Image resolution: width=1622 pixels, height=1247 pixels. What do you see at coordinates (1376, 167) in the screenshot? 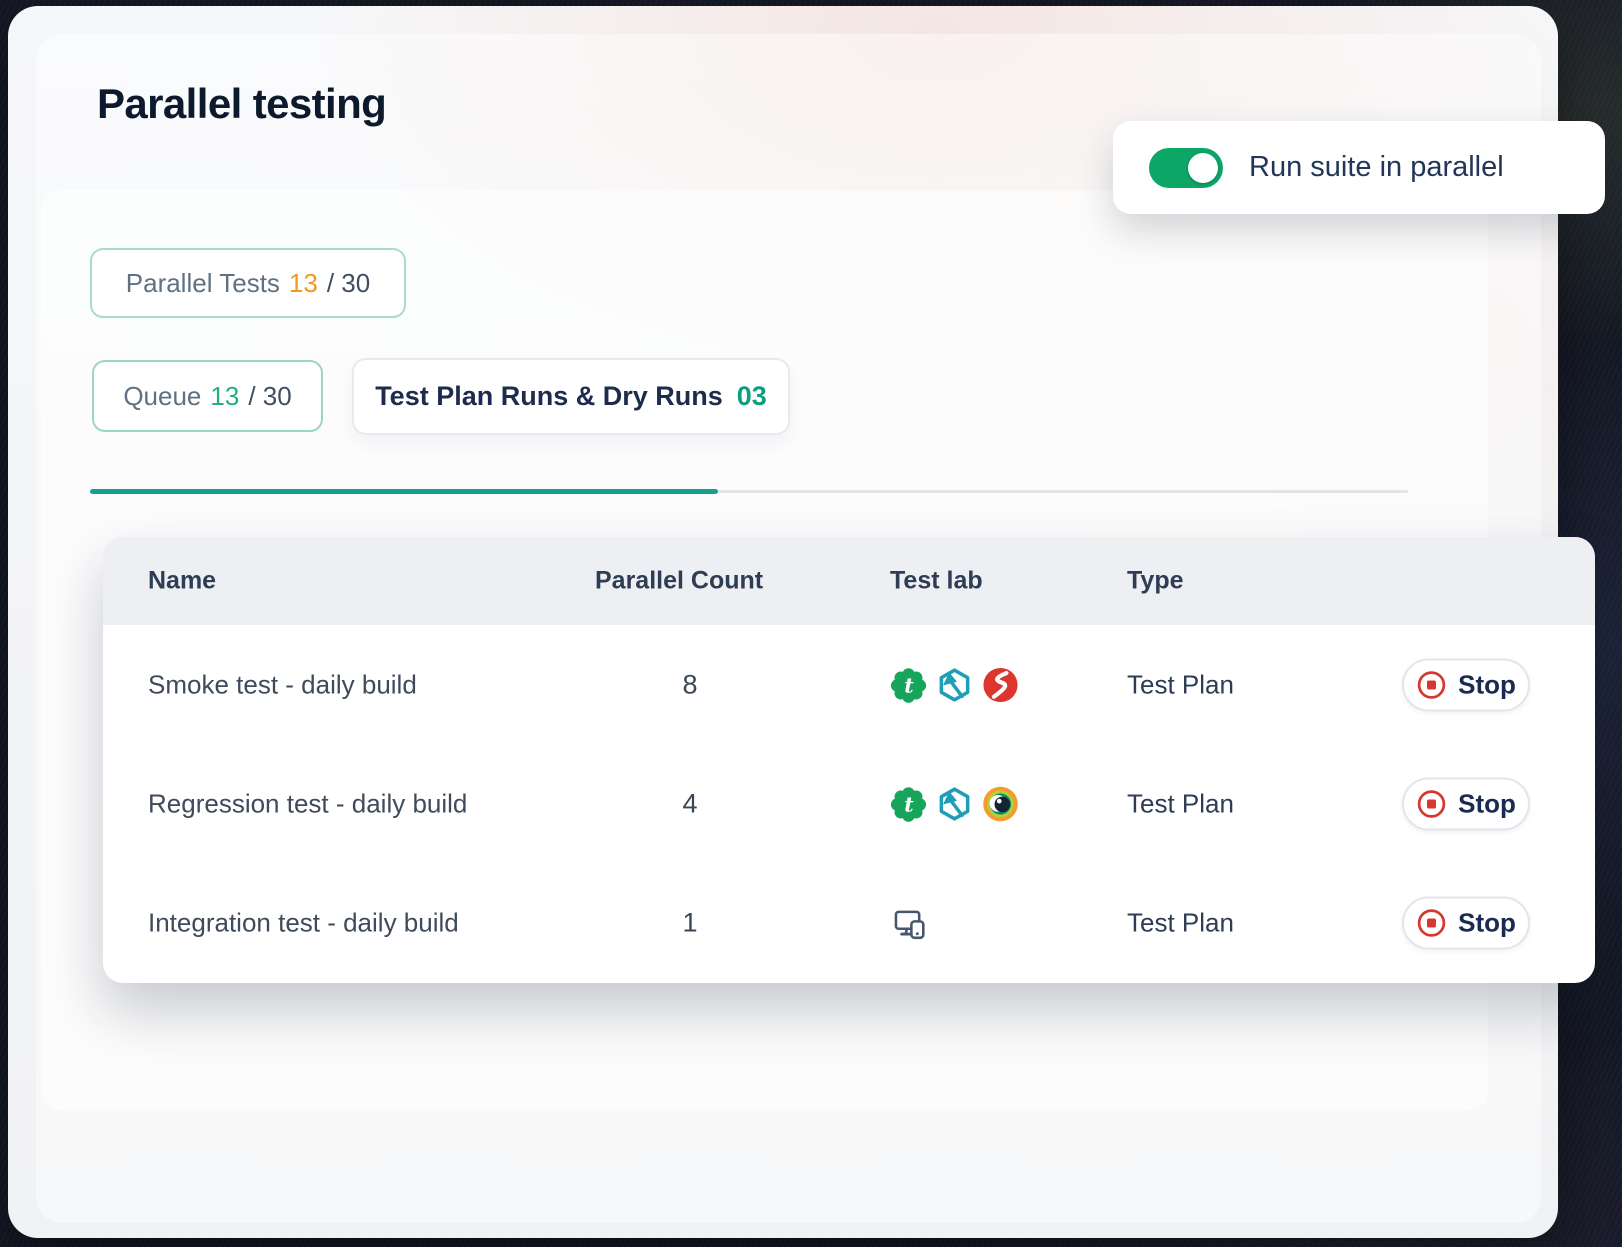
I see `run-suite-toggle-label: Run suite in parallel` at bounding box center [1376, 167].